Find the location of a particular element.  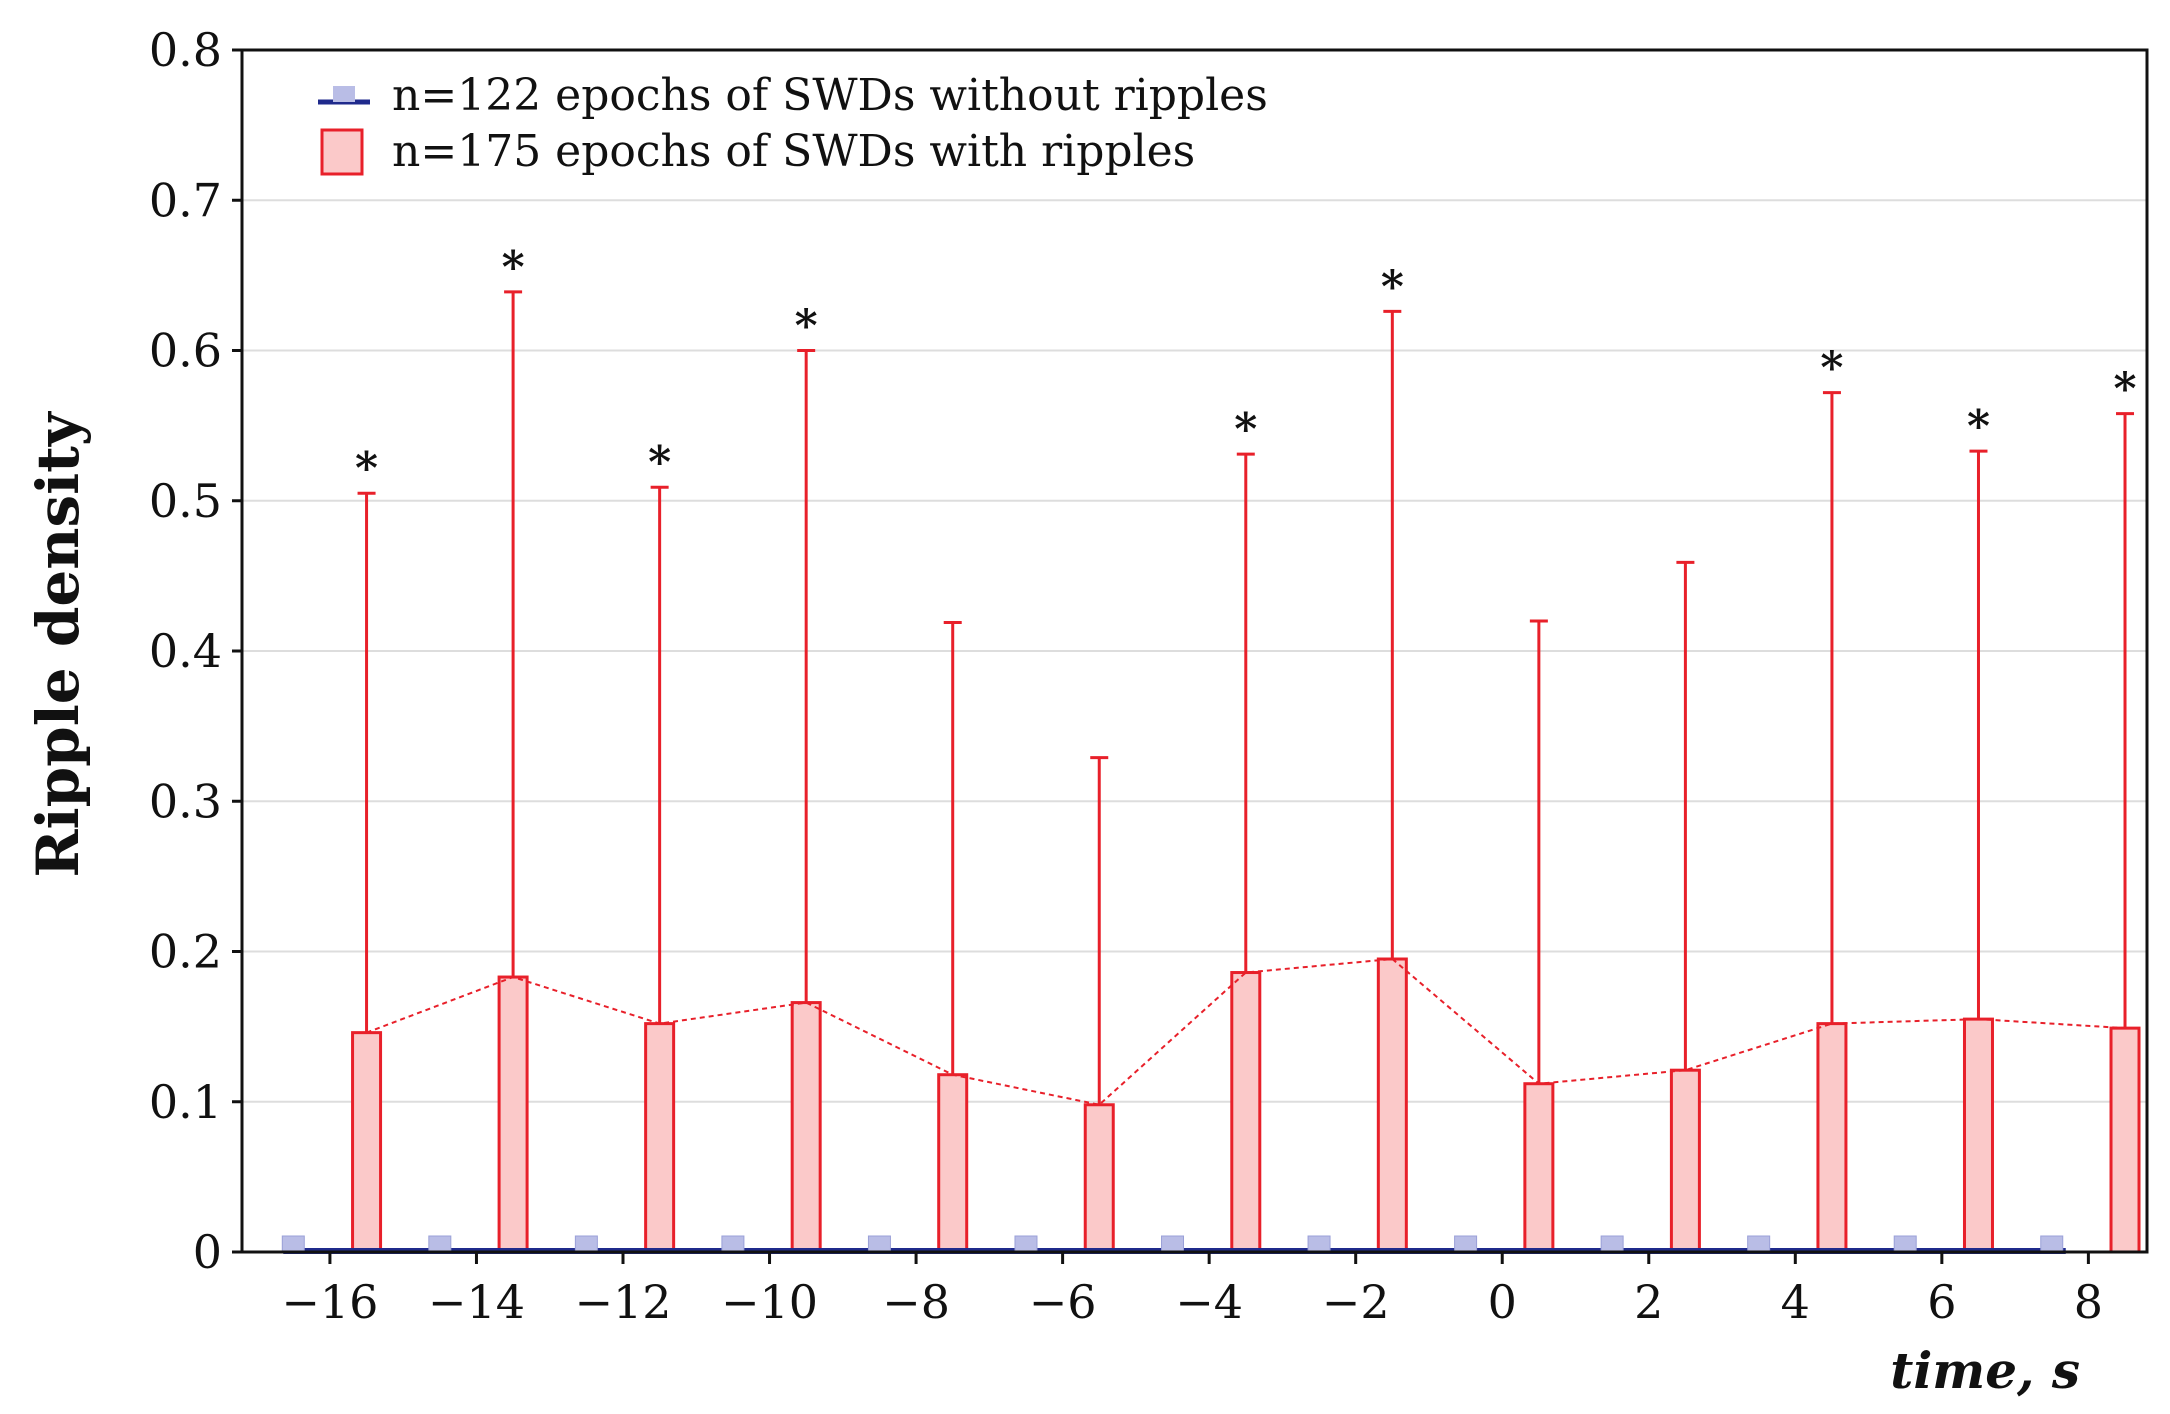

x-tick-label: −4 is located at coordinates (1209, 1302).